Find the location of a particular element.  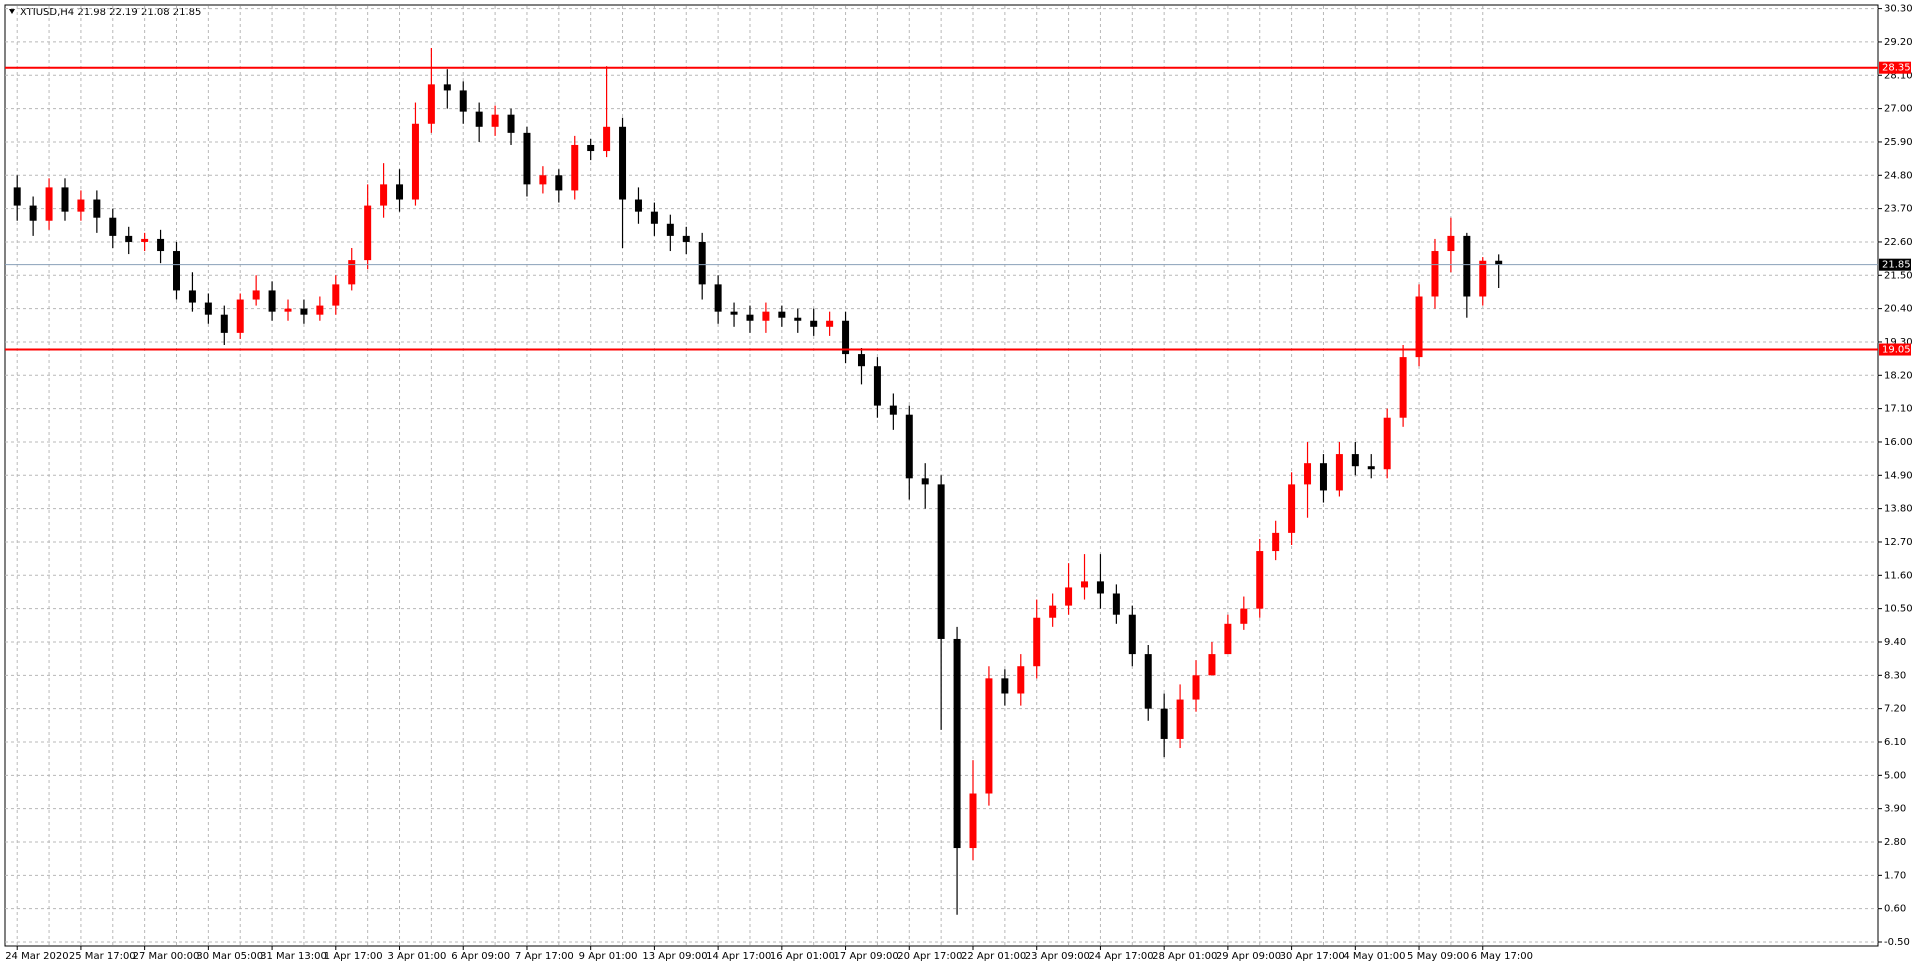

y-tick-label: 25.90 is located at coordinates (1898, 142).